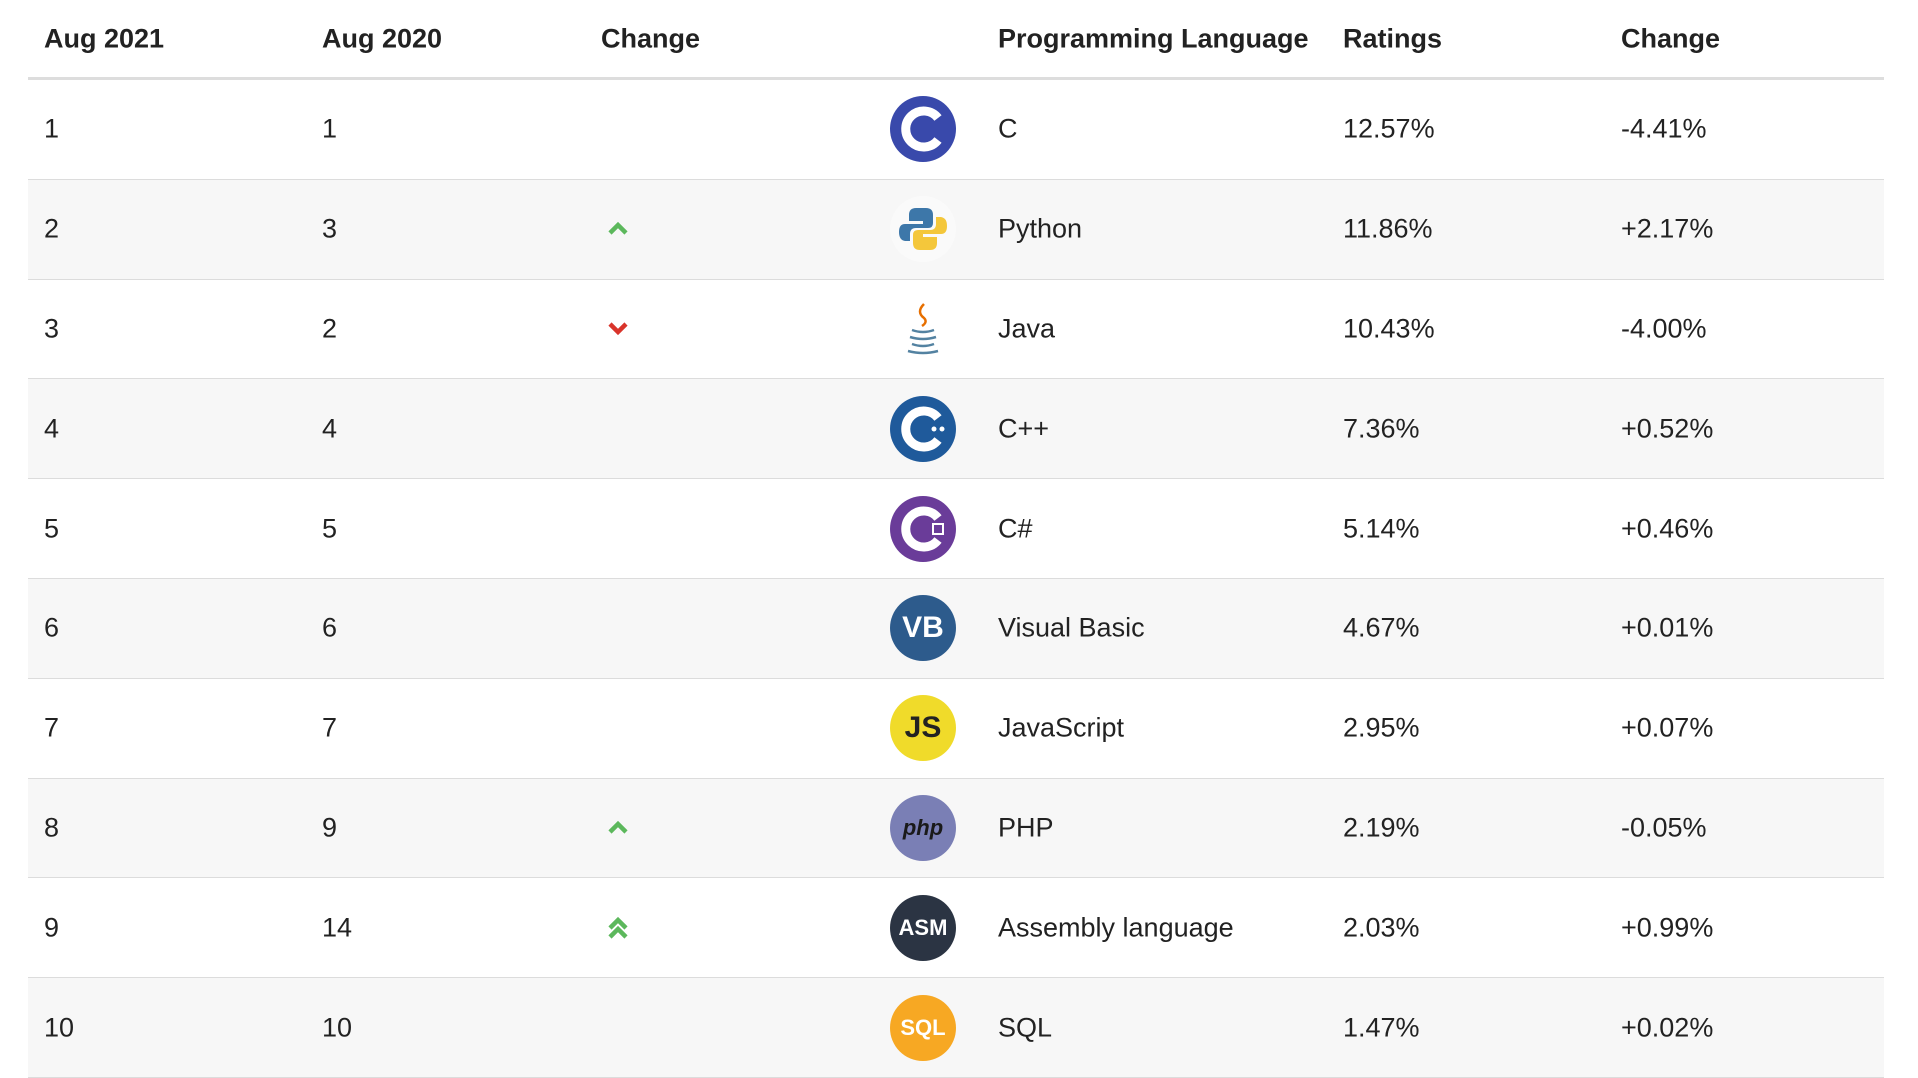 This screenshot has width=1918, height=1078. I want to click on change-cell: -4.00%, so click(1664, 328).